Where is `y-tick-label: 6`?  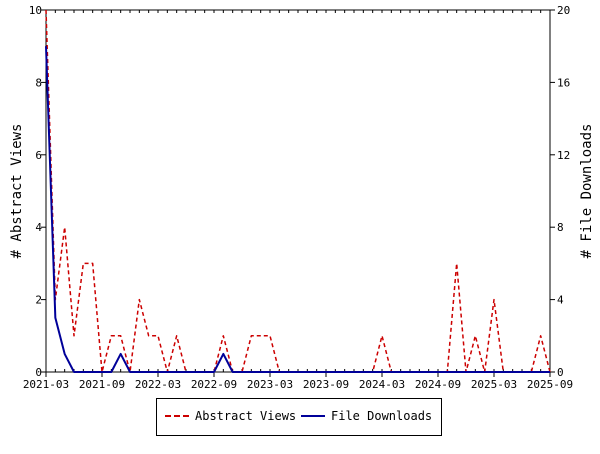
y-tick-label: 6 is located at coordinates (38, 155).